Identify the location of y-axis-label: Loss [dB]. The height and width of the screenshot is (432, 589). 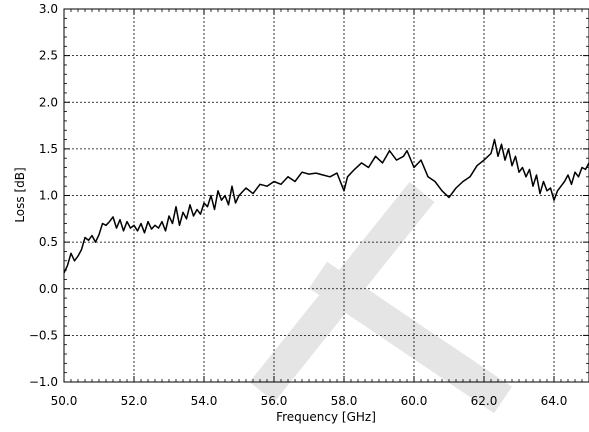
(20, 194).